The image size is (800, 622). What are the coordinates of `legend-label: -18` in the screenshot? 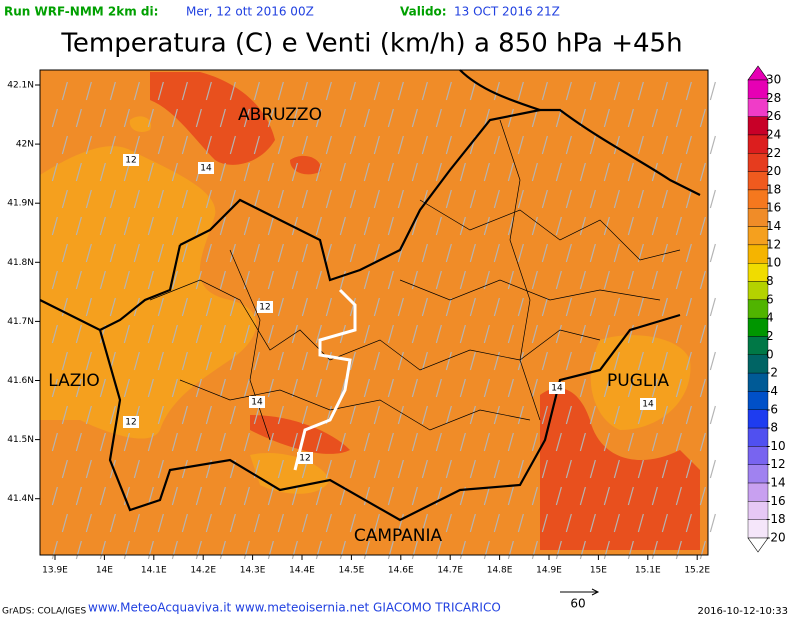 It's located at (776, 519).